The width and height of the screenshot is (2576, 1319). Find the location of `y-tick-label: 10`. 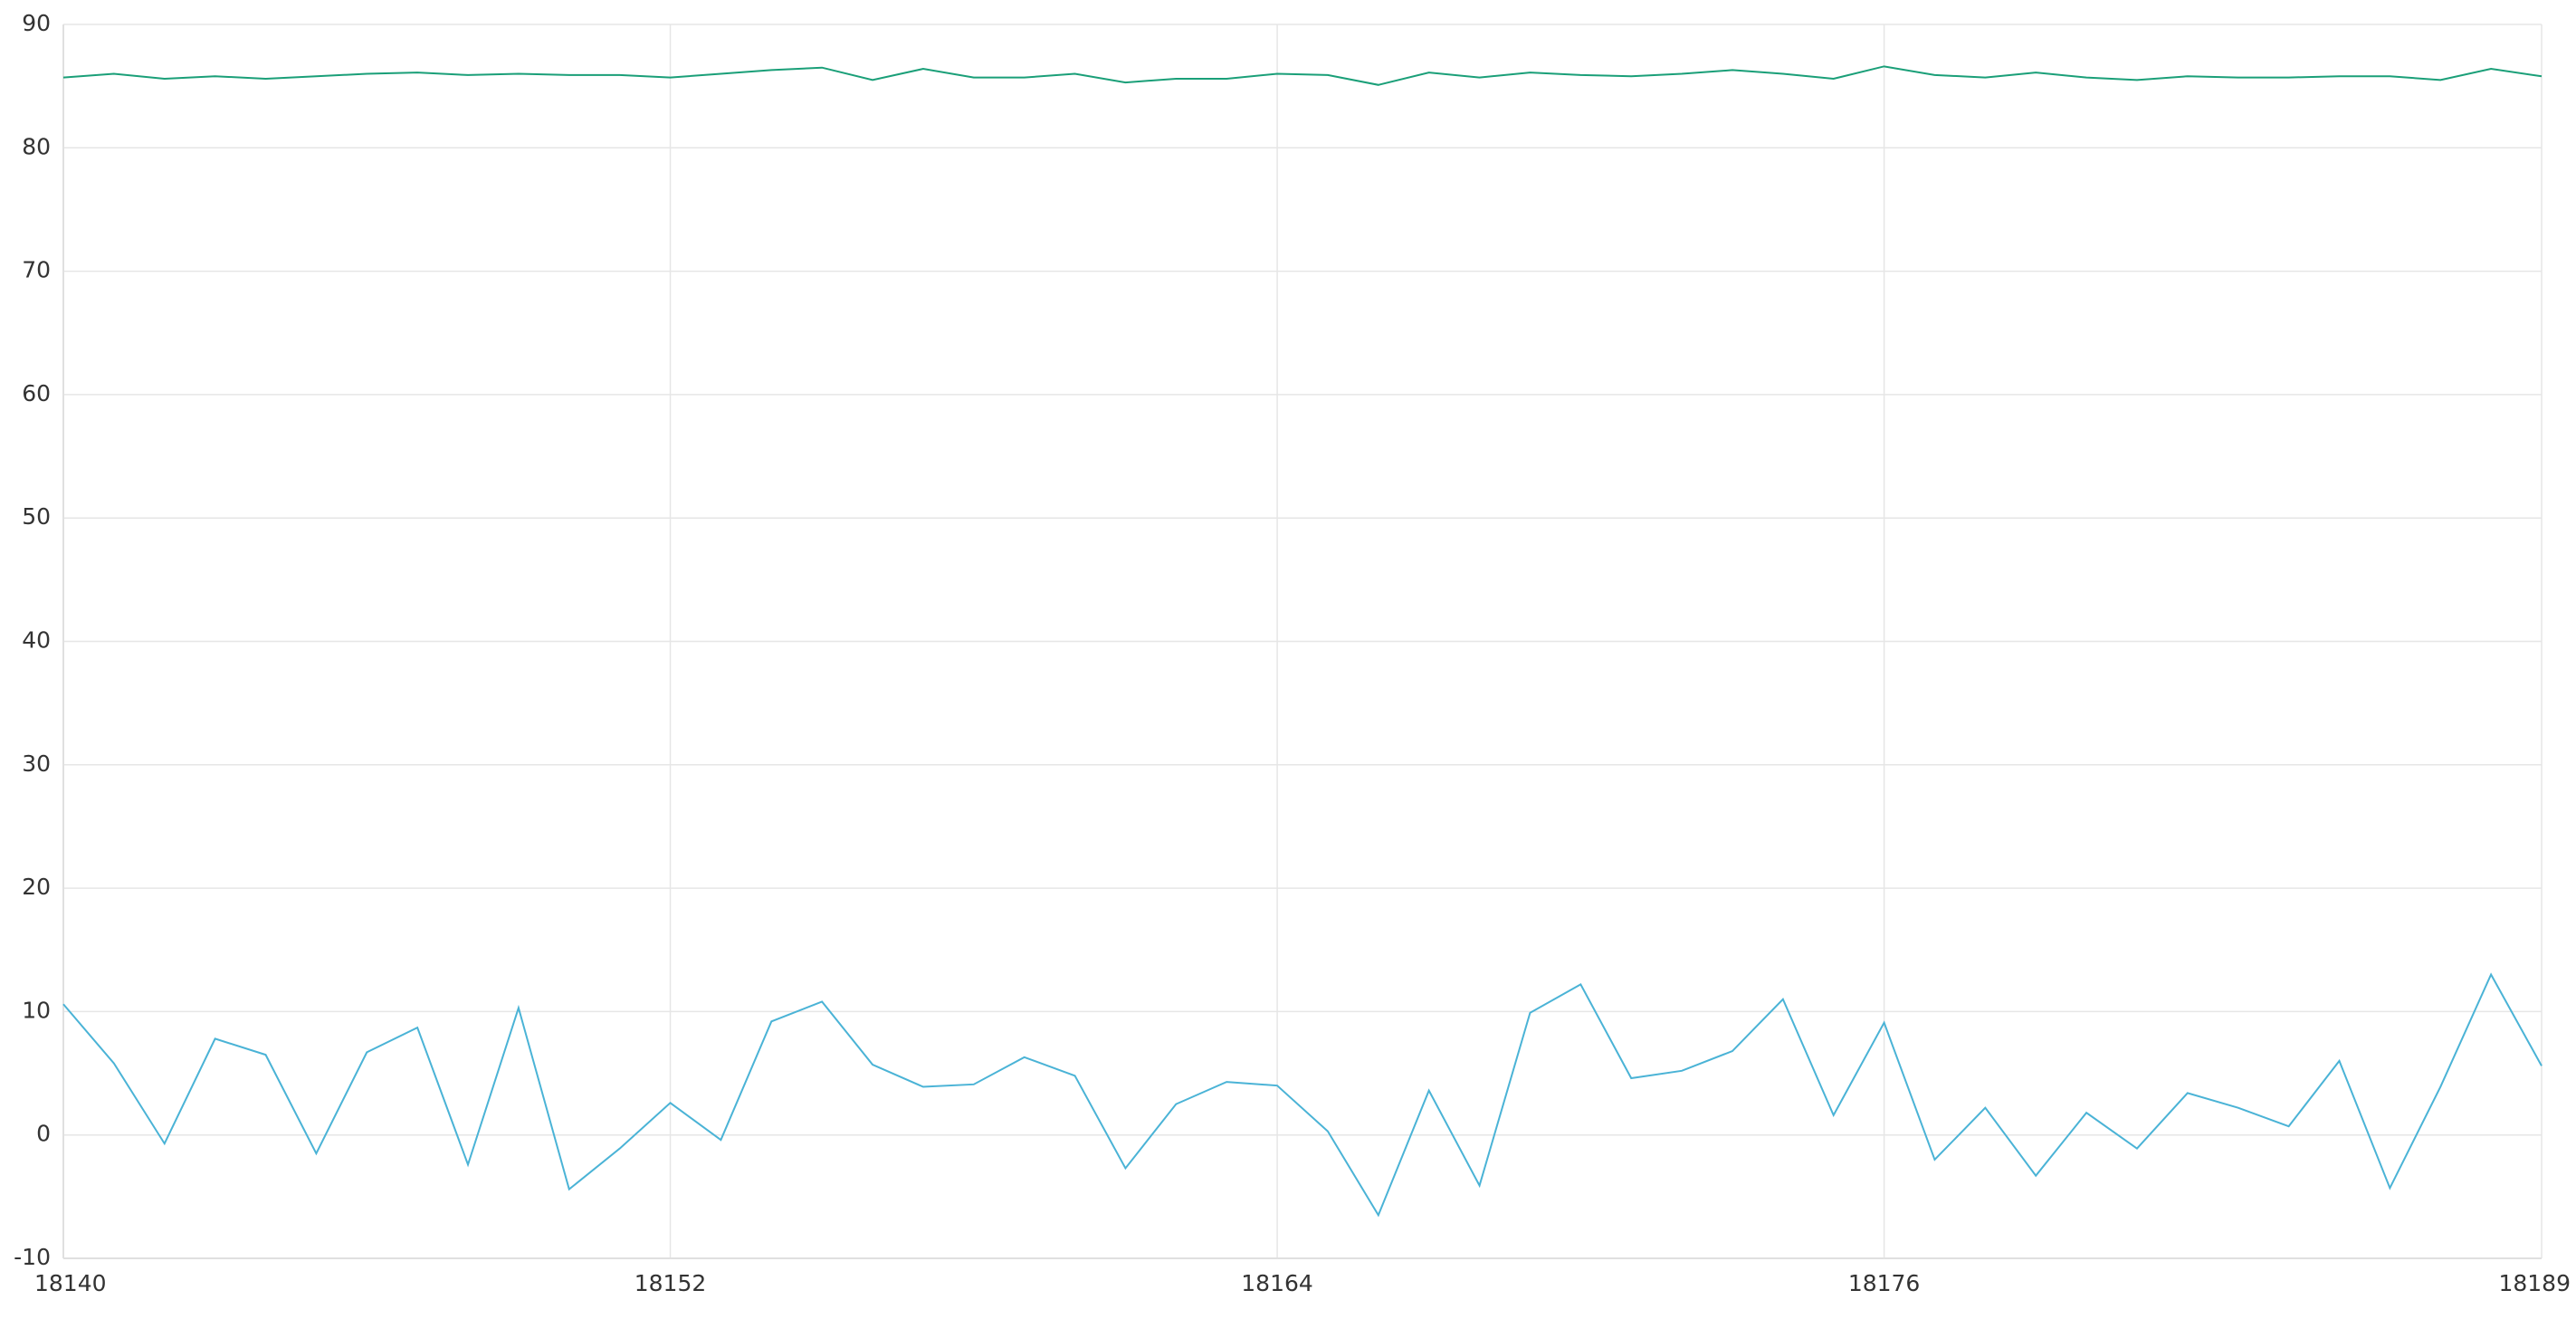

y-tick-label: 10 is located at coordinates (37, 1010).